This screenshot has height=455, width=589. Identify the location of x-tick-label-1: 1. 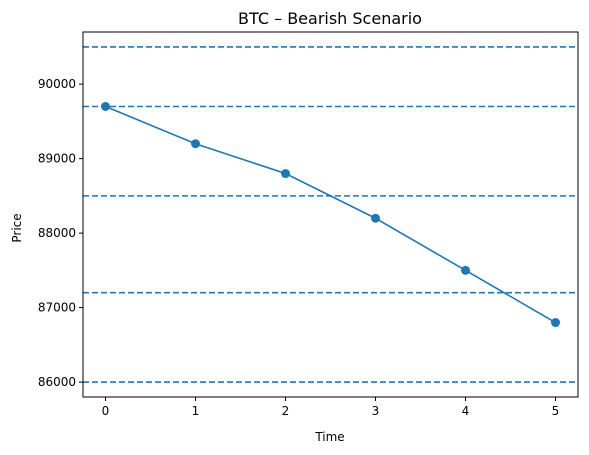
(196, 411).